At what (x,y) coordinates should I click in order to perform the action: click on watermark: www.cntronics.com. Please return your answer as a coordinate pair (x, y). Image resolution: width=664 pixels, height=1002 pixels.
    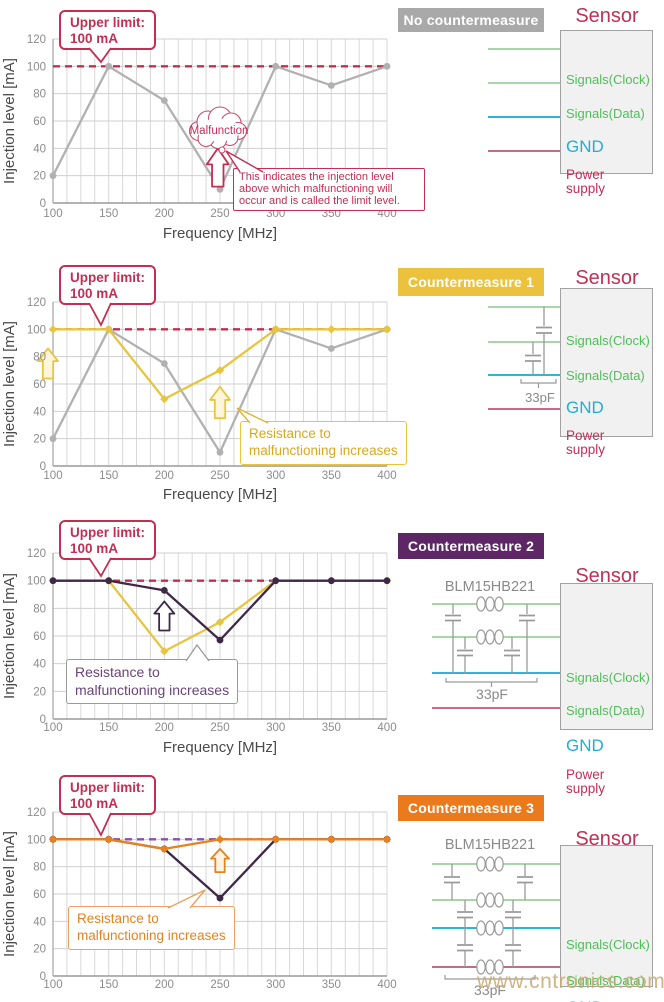
    Looking at the image, I should click on (570, 981).